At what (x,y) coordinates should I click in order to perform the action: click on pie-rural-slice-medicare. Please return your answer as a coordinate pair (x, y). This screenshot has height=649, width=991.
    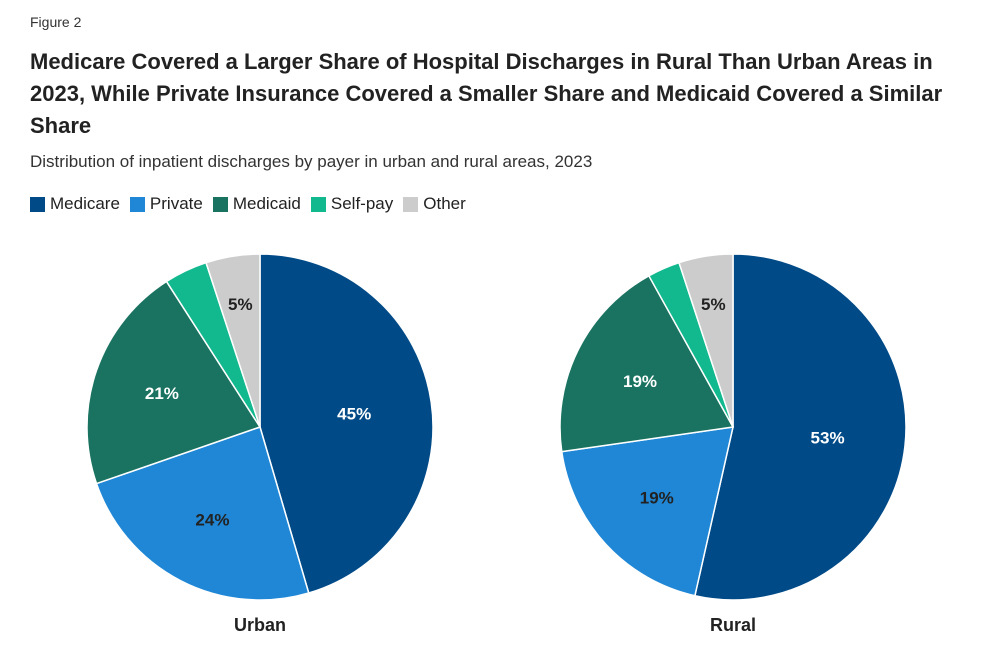
    Looking at the image, I should click on (800, 427).